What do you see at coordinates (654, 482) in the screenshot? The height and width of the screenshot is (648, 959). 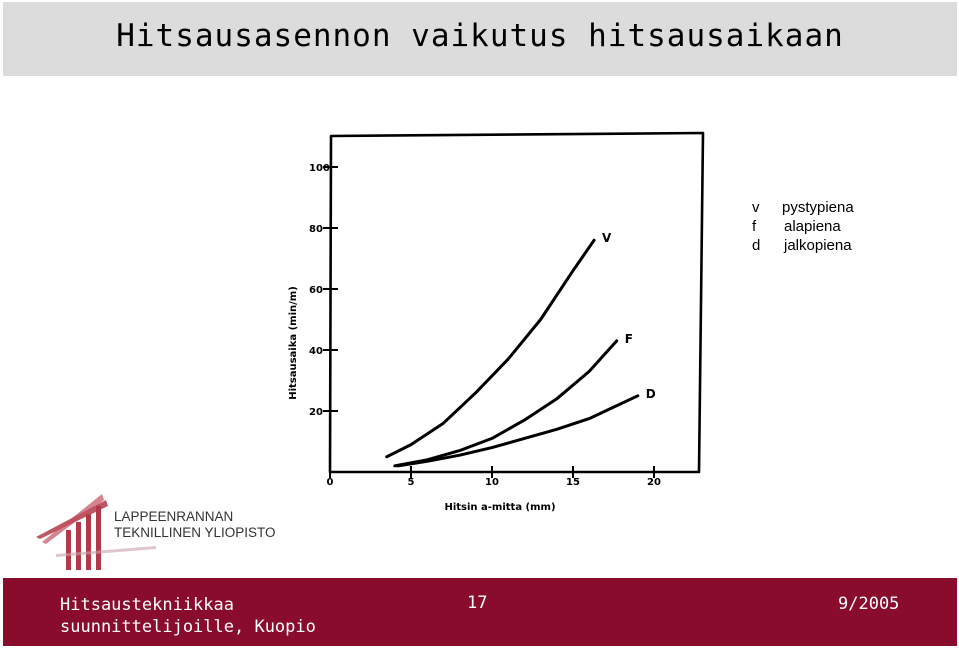 I see `x-tick-label: 20` at bounding box center [654, 482].